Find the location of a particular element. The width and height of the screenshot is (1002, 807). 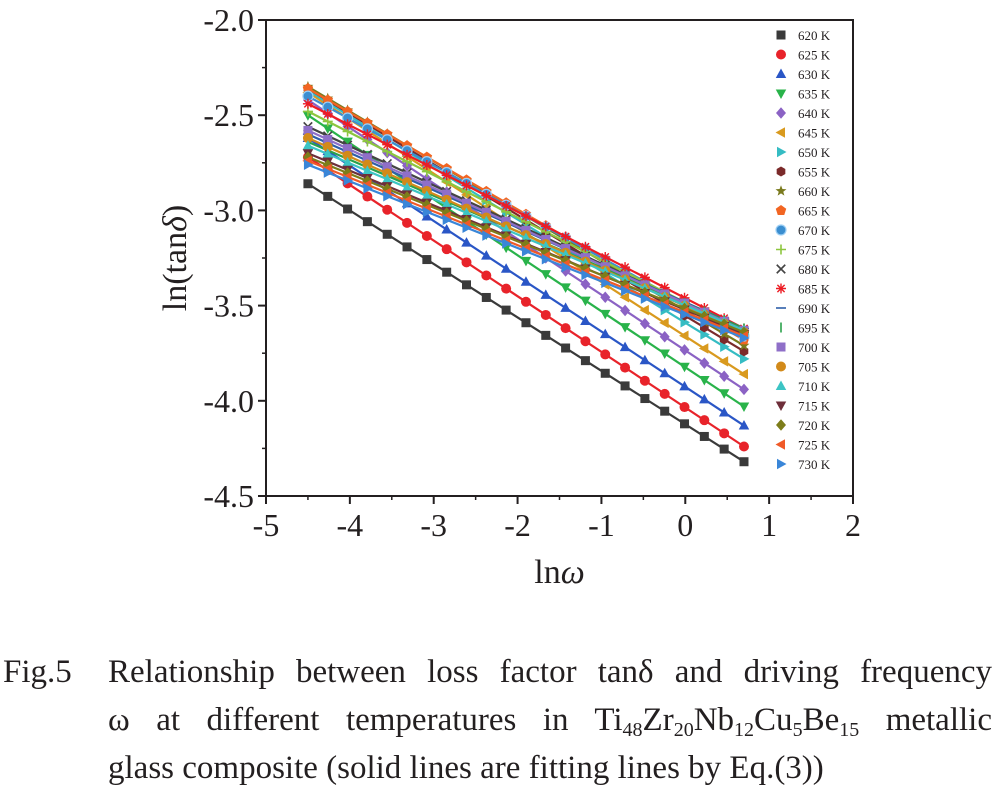

legend-marker-685-k is located at coordinates (781, 288).